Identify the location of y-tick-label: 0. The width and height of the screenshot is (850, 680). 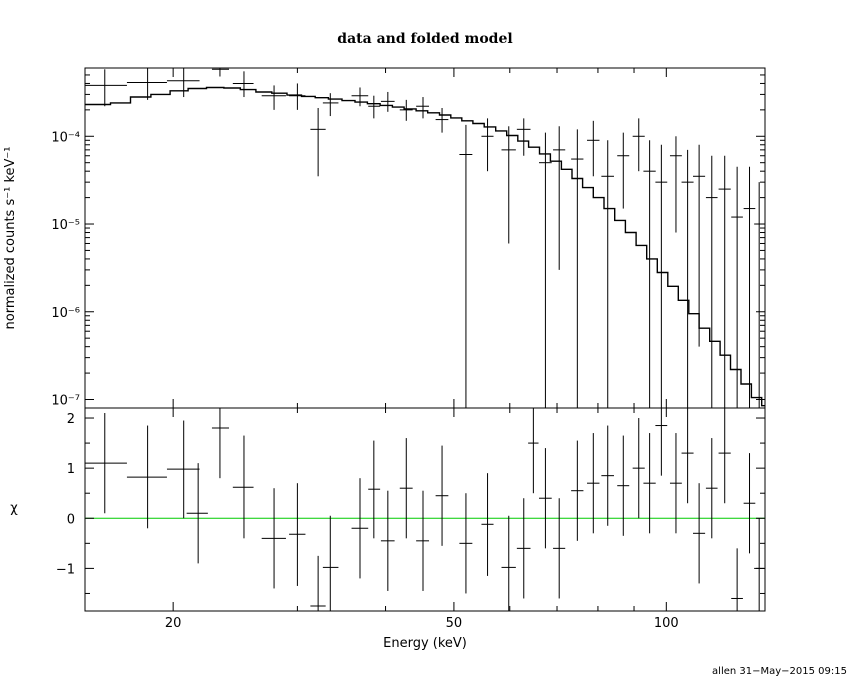
(71, 519).